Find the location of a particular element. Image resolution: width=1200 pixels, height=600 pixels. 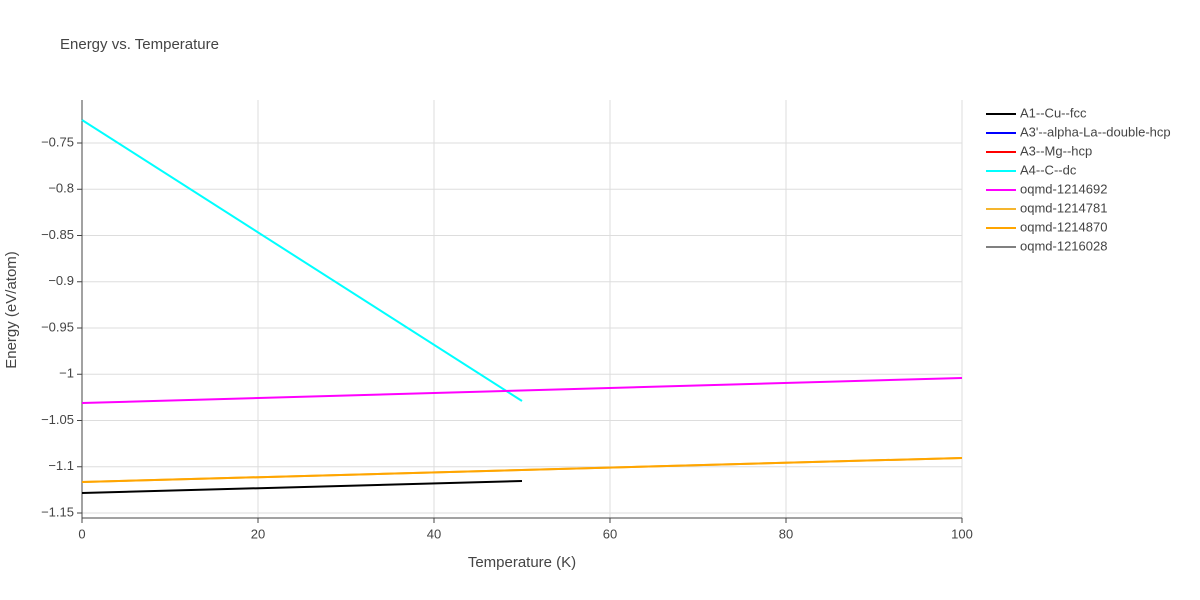

y-tick-label: −0.85 is located at coordinates (57, 234).